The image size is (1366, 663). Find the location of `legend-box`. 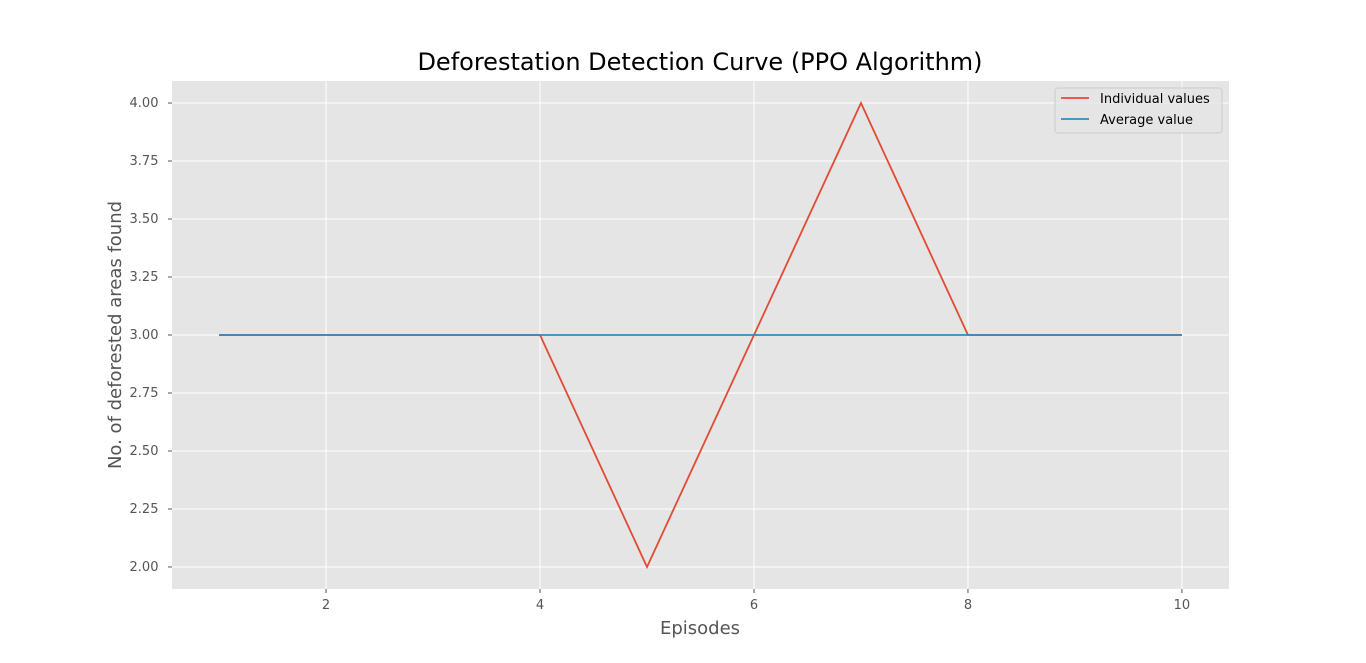

legend-box is located at coordinates (1138, 110).